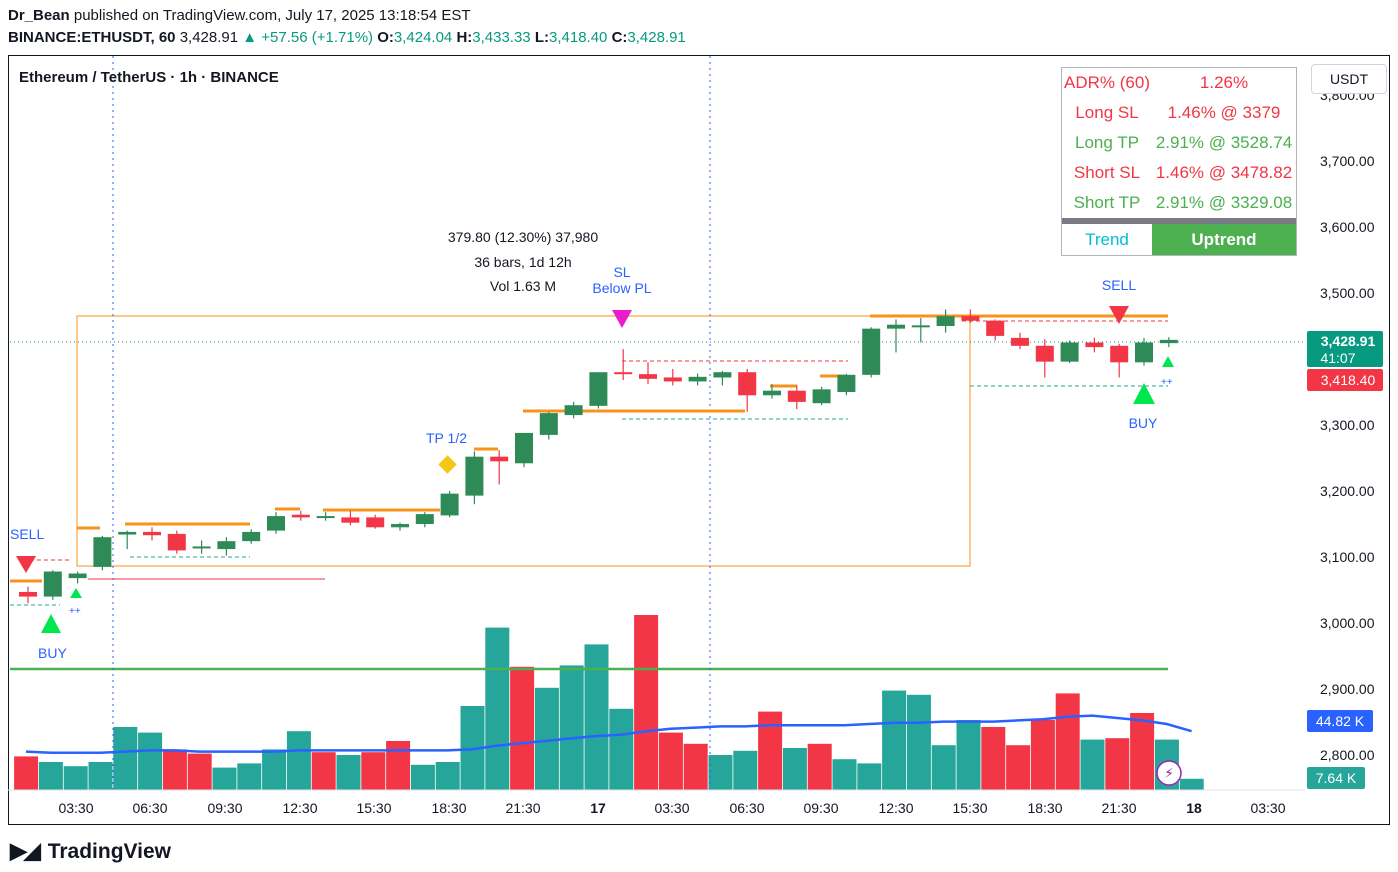 Image resolution: width=1398 pixels, height=872 pixels. What do you see at coordinates (1347, 161) in the screenshot?
I see `y-tick-label: 3,700.00` at bounding box center [1347, 161].